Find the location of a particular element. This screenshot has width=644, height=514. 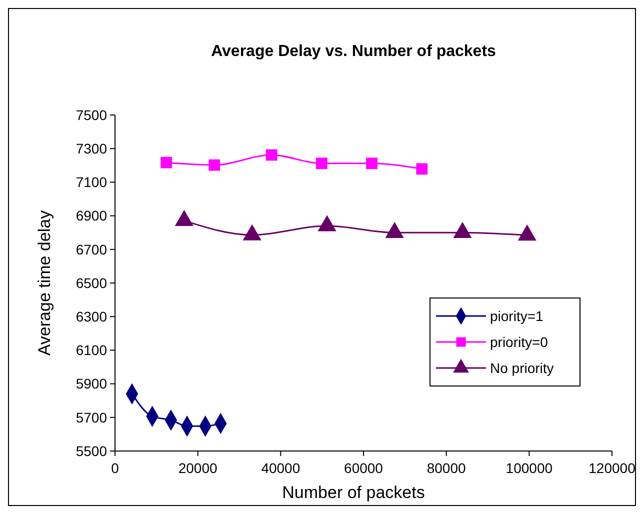

y-tick-label: 5900 is located at coordinates (92, 384).